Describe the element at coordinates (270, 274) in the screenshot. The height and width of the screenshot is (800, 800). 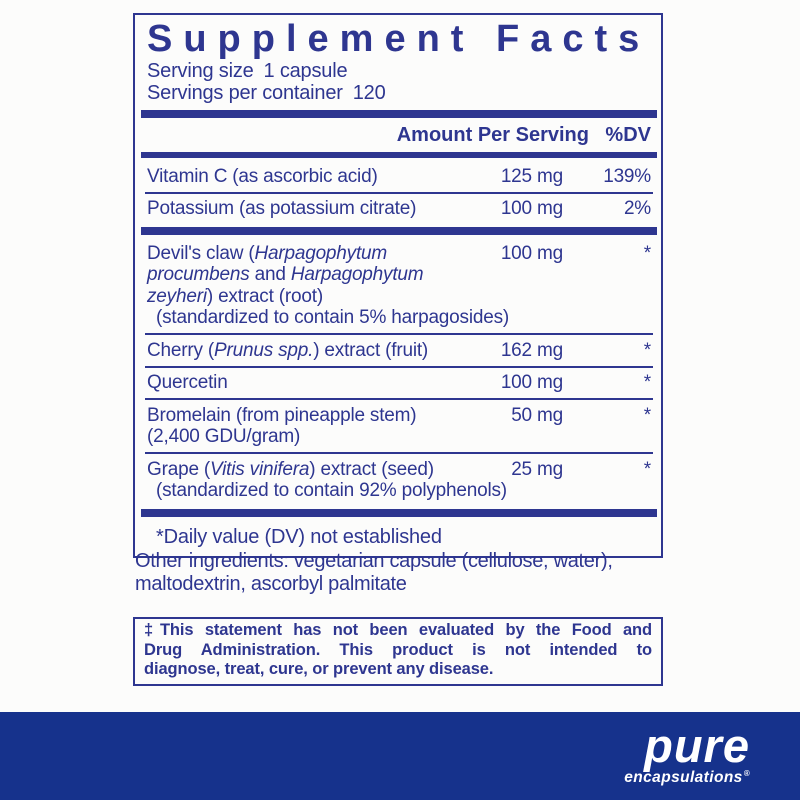
I see `ingredient-text: and` at that location.